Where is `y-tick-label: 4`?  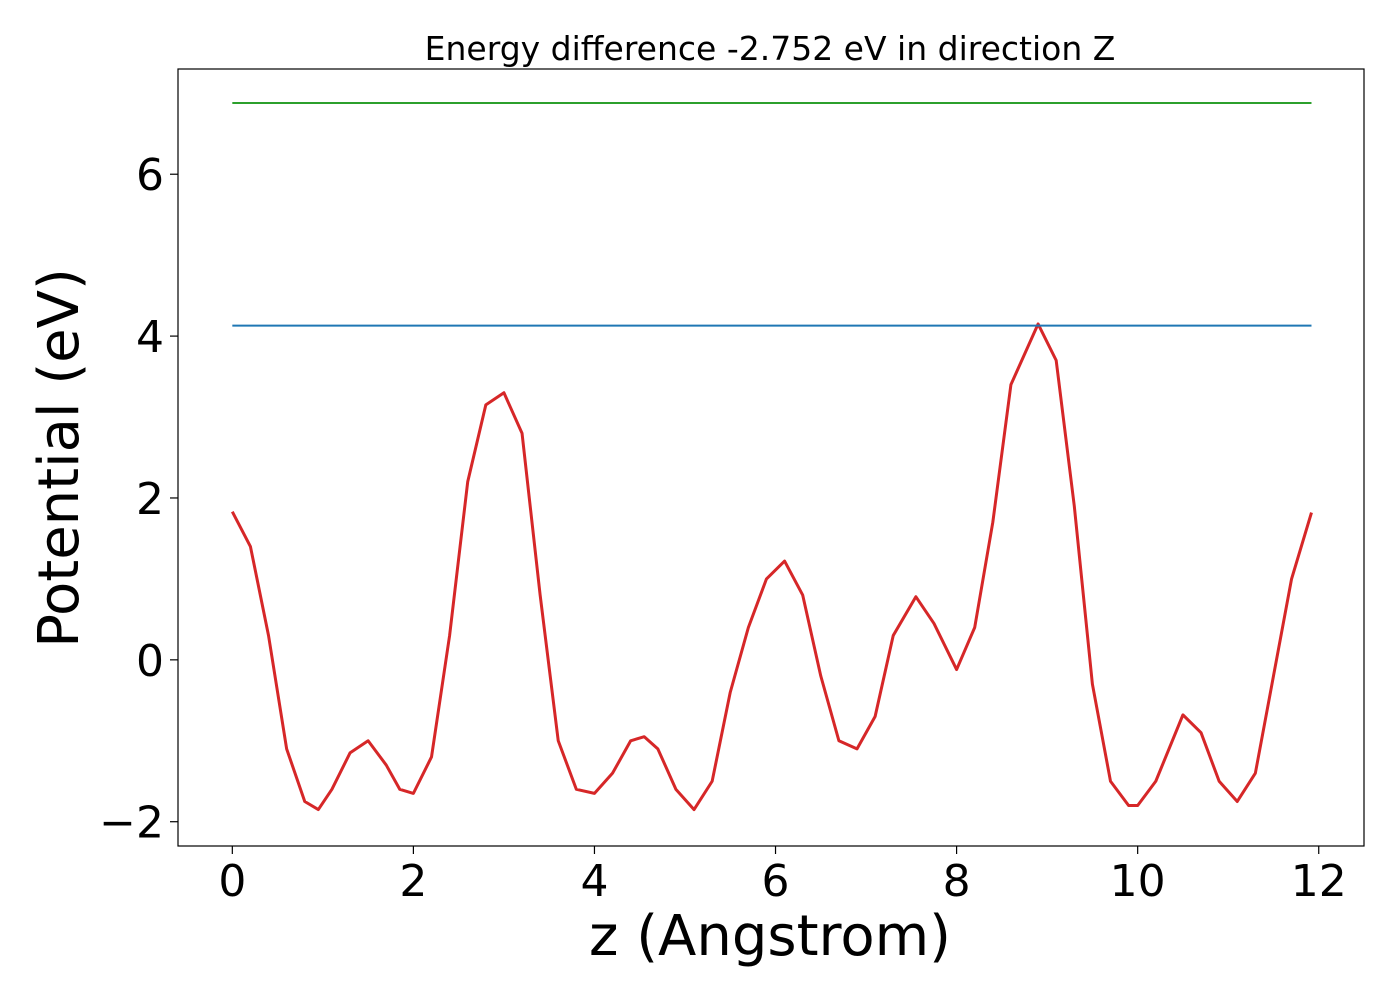 y-tick-label: 4 is located at coordinates (150, 337).